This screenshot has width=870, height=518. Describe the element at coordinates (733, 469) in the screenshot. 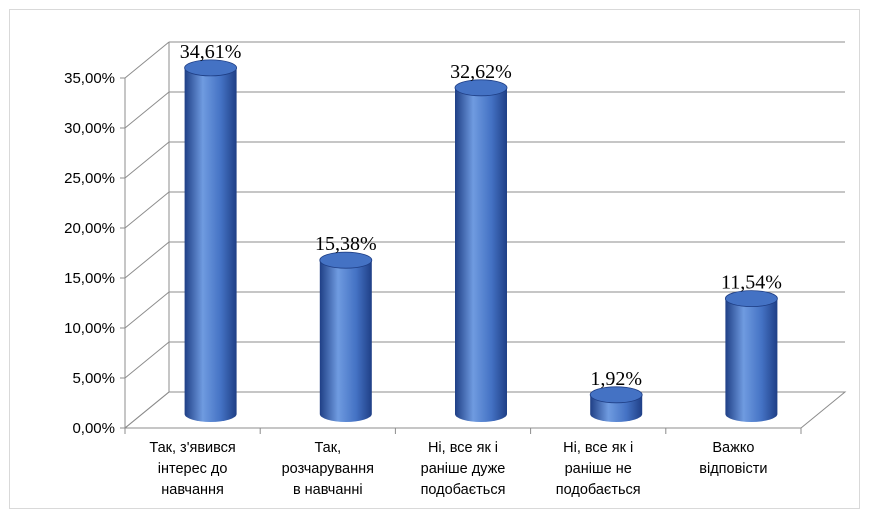

I see `x-category-label: відповісти` at that location.